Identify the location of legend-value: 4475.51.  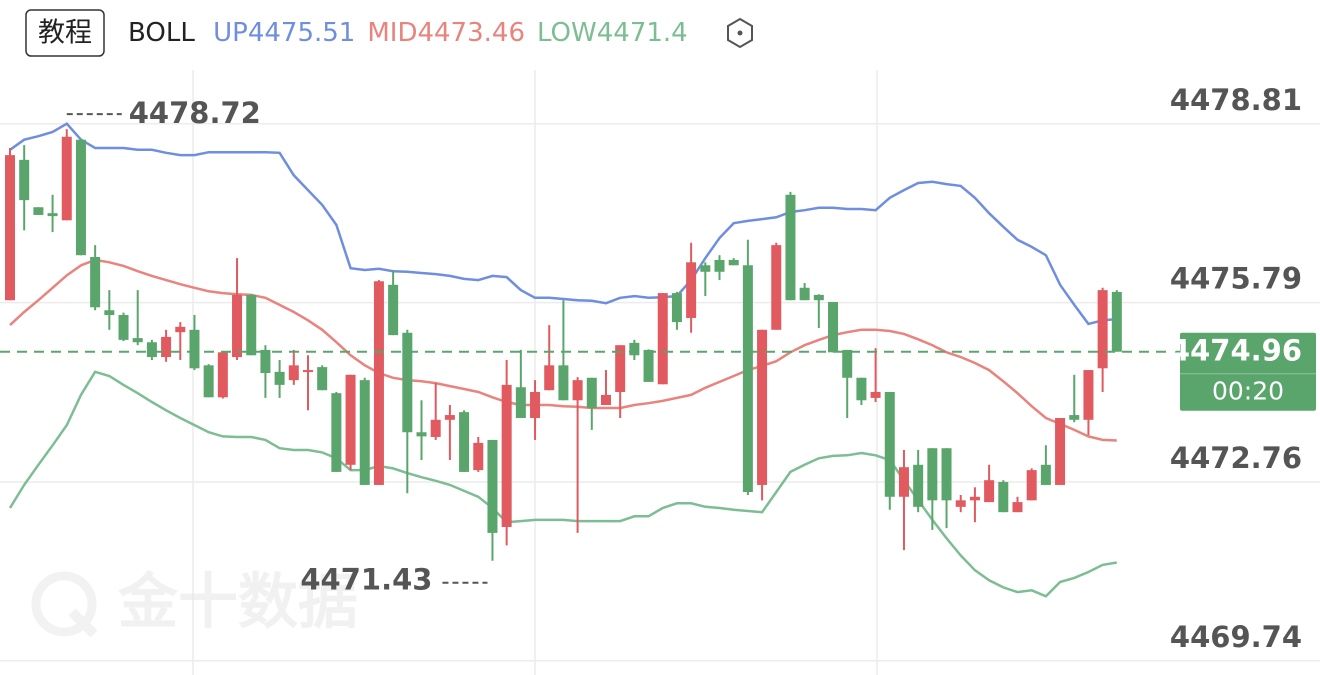
(302, 33).